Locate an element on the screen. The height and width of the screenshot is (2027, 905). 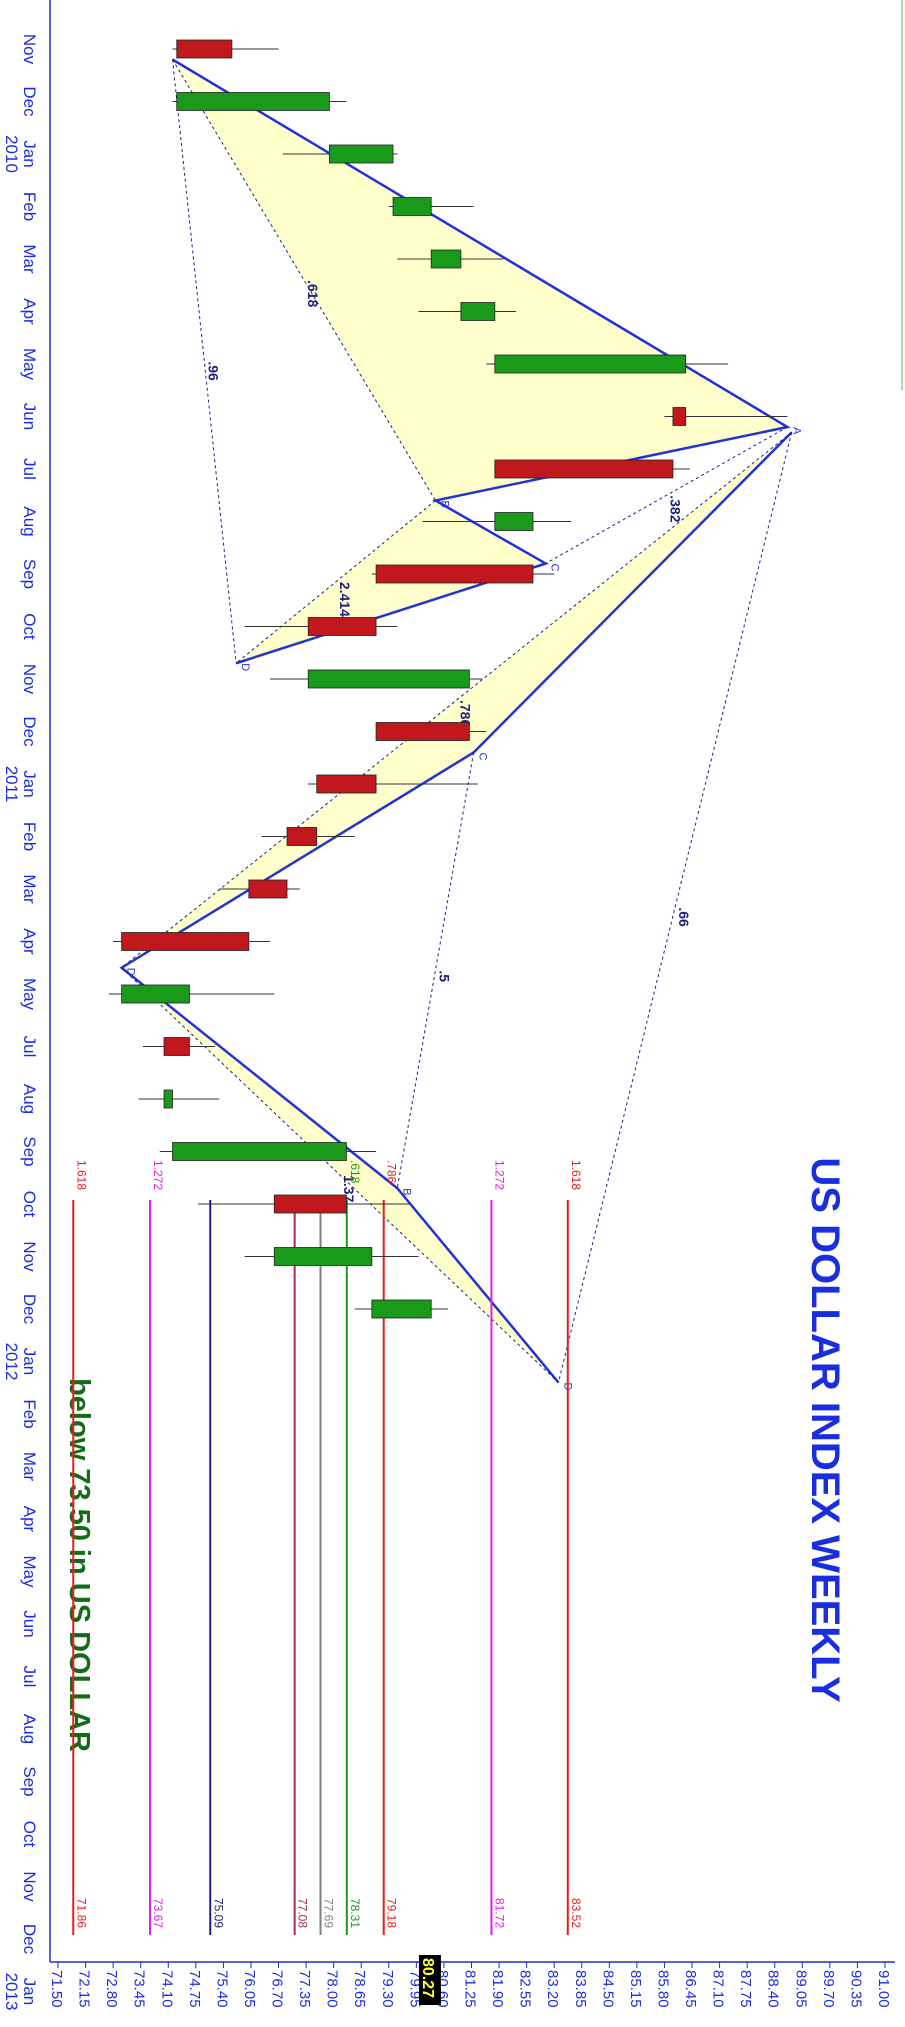
value-tick-label: 82.55 is located at coordinates (525, 1989).